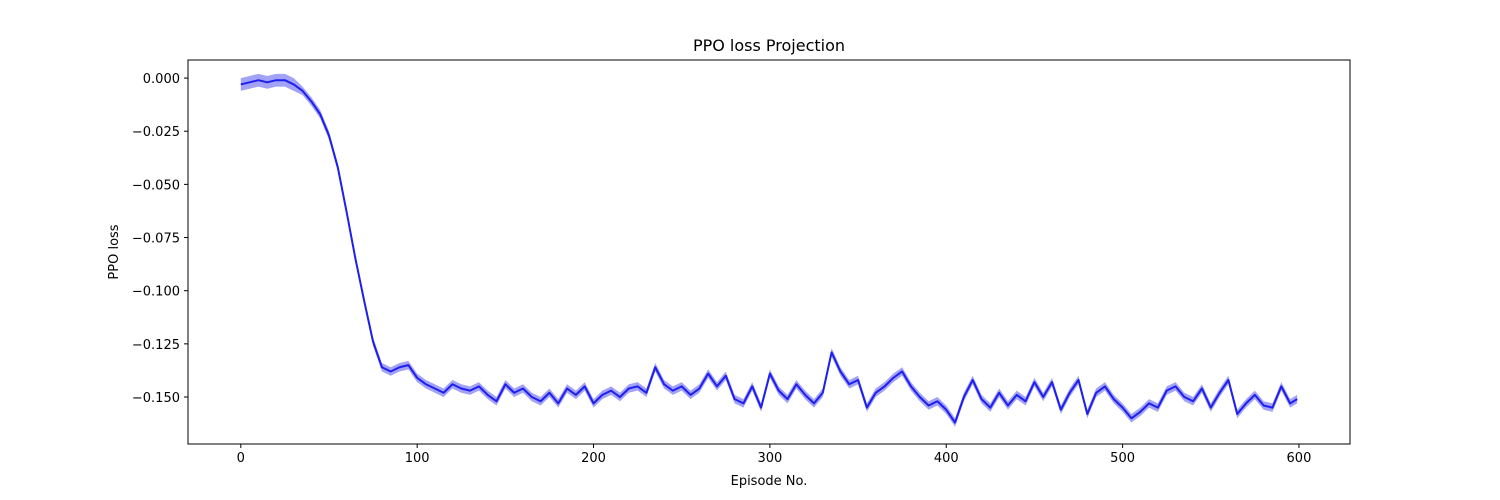 The image size is (1500, 500). What do you see at coordinates (769, 481) in the screenshot?
I see `x-axis-label: Episode No.` at bounding box center [769, 481].